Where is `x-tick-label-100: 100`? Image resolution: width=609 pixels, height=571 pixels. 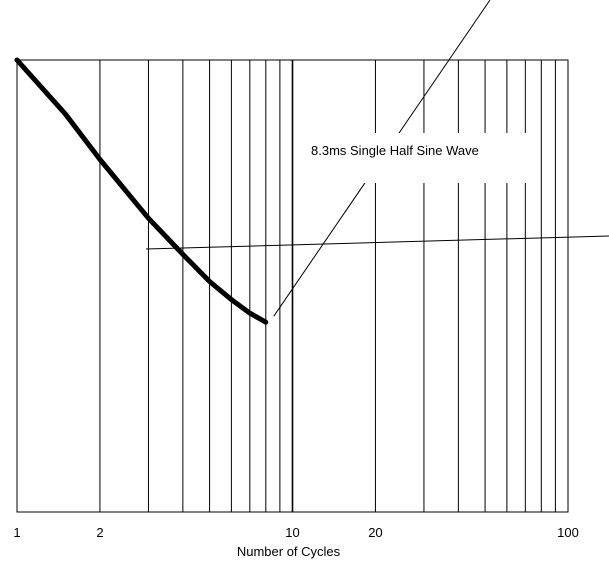
x-tick-label-100: 100 is located at coordinates (568, 532).